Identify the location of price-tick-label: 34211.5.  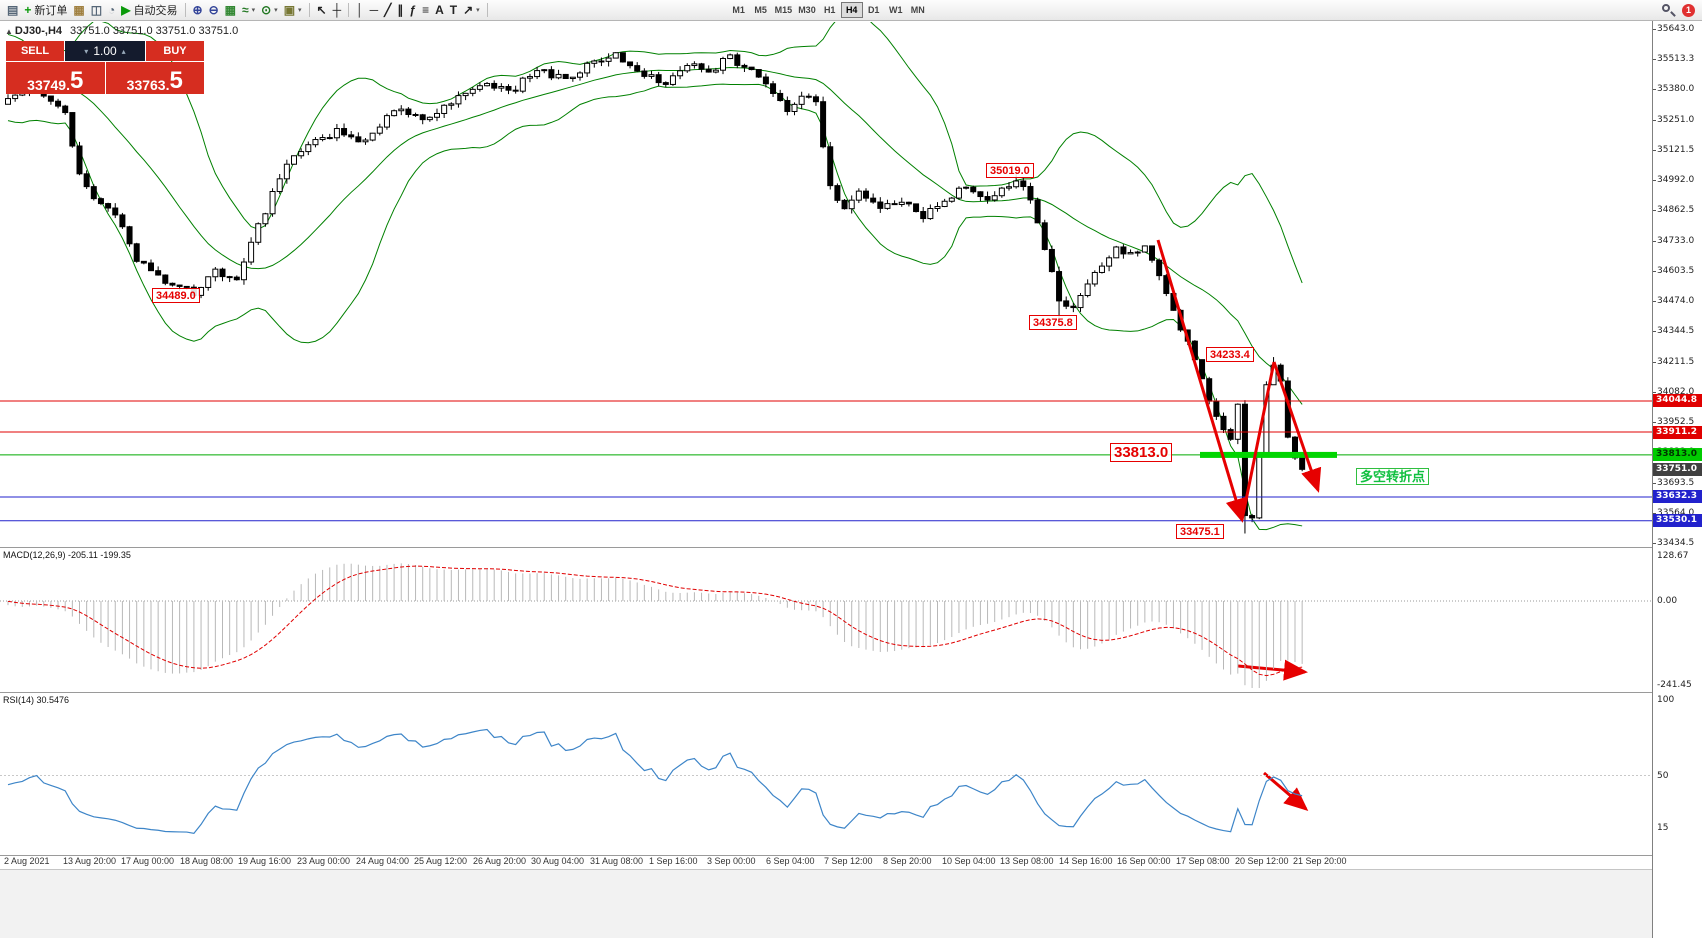
(1676, 362).